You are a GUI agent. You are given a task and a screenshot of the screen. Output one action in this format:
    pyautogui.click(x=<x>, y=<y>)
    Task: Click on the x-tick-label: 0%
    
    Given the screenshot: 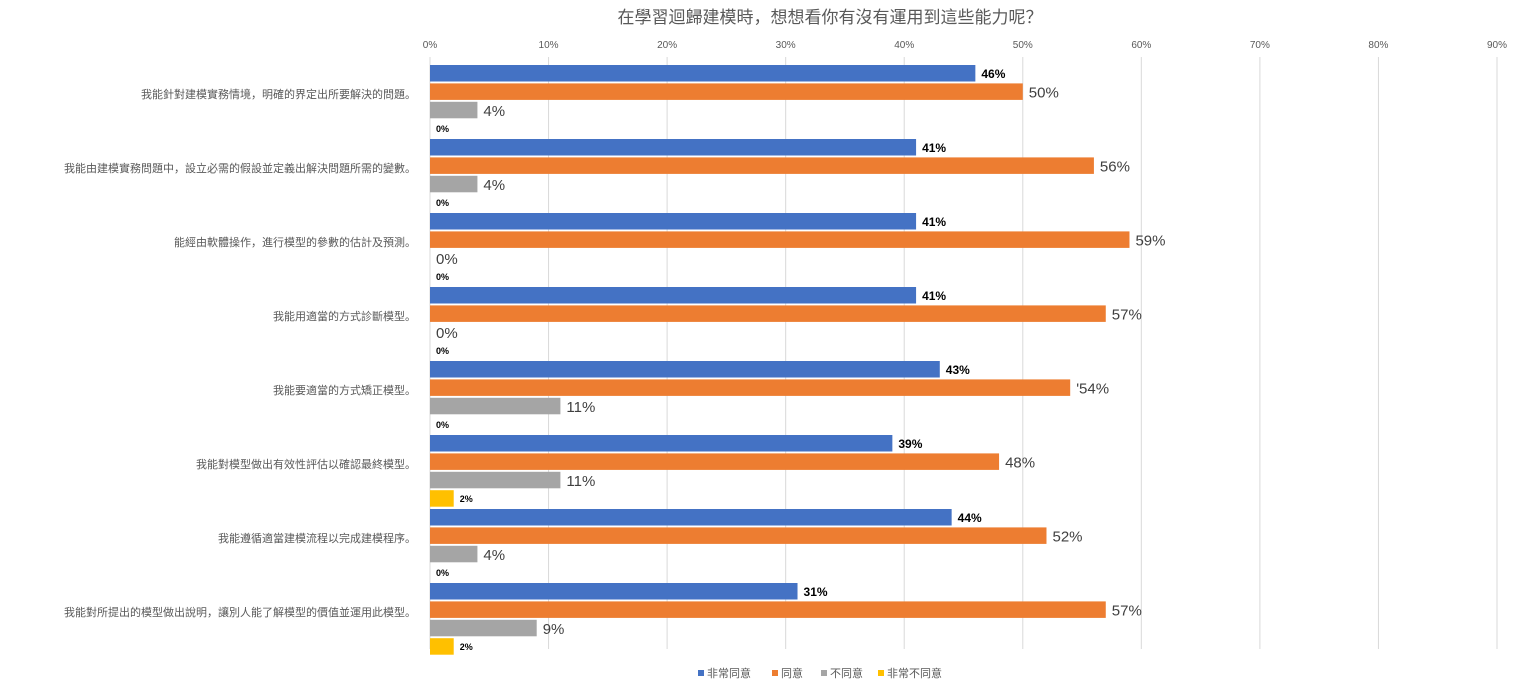 What is the action you would take?
    pyautogui.click(x=430, y=45)
    